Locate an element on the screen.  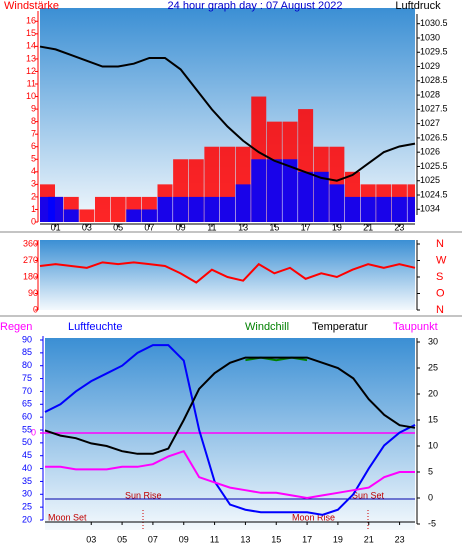
y-tick-label: 12 is located at coordinates (31, 71).